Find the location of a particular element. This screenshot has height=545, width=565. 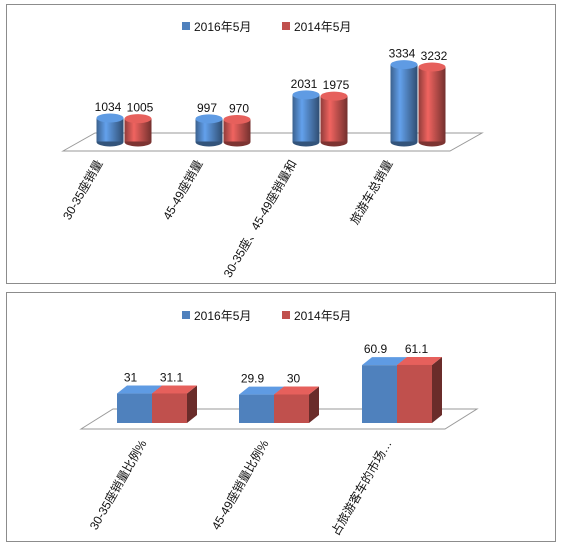

chart1-category-label-1: 30-35座销量 is located at coordinates (82, 189).